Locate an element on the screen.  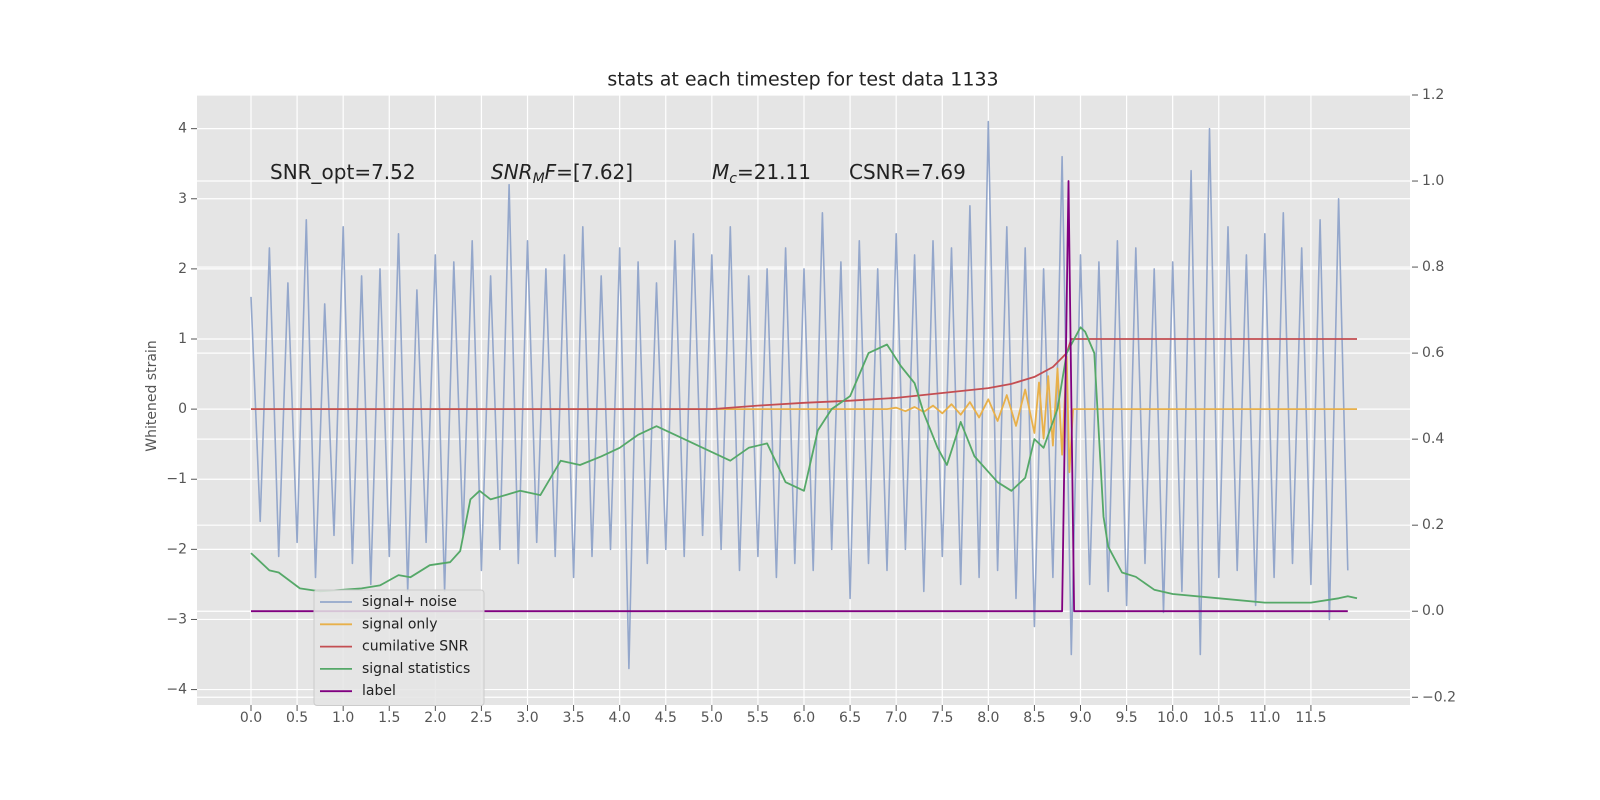
y2-tick-label: 0.2 is located at coordinates (1433, 525).